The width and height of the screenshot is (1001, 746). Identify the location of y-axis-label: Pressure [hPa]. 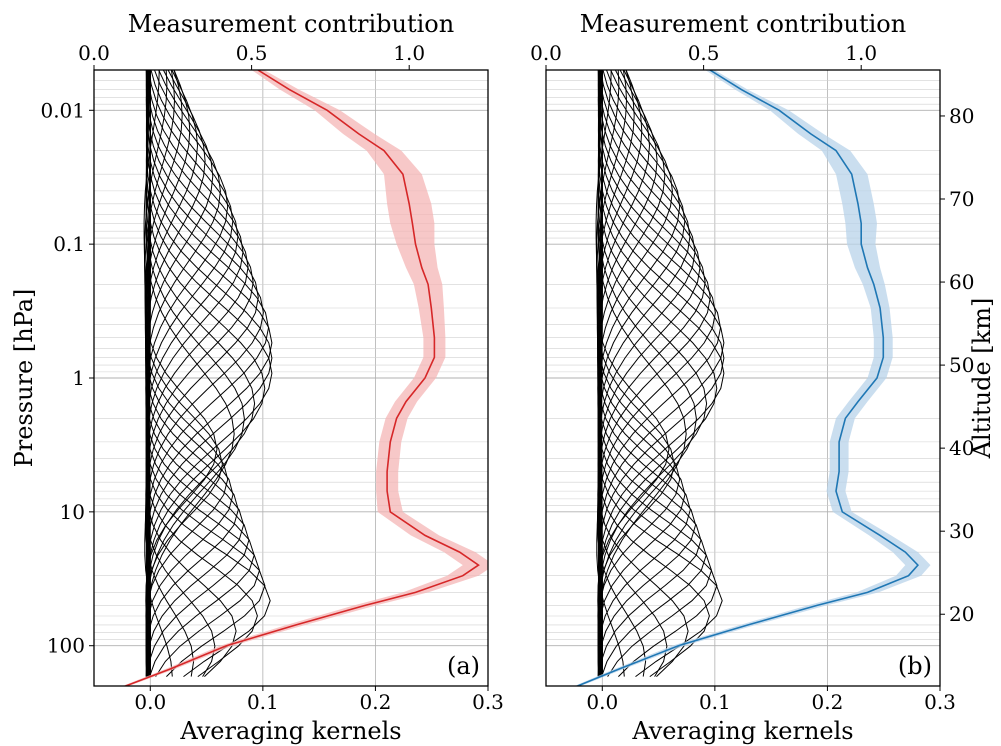
(24, 378).